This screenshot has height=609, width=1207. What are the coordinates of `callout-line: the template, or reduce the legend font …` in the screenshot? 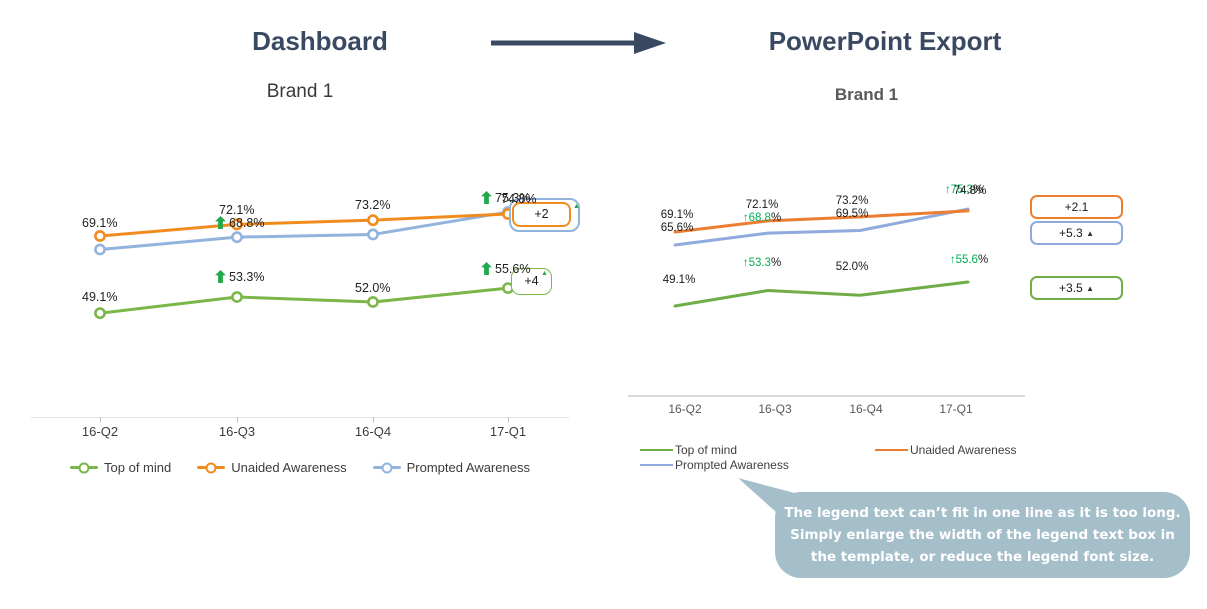 It's located at (982, 557).